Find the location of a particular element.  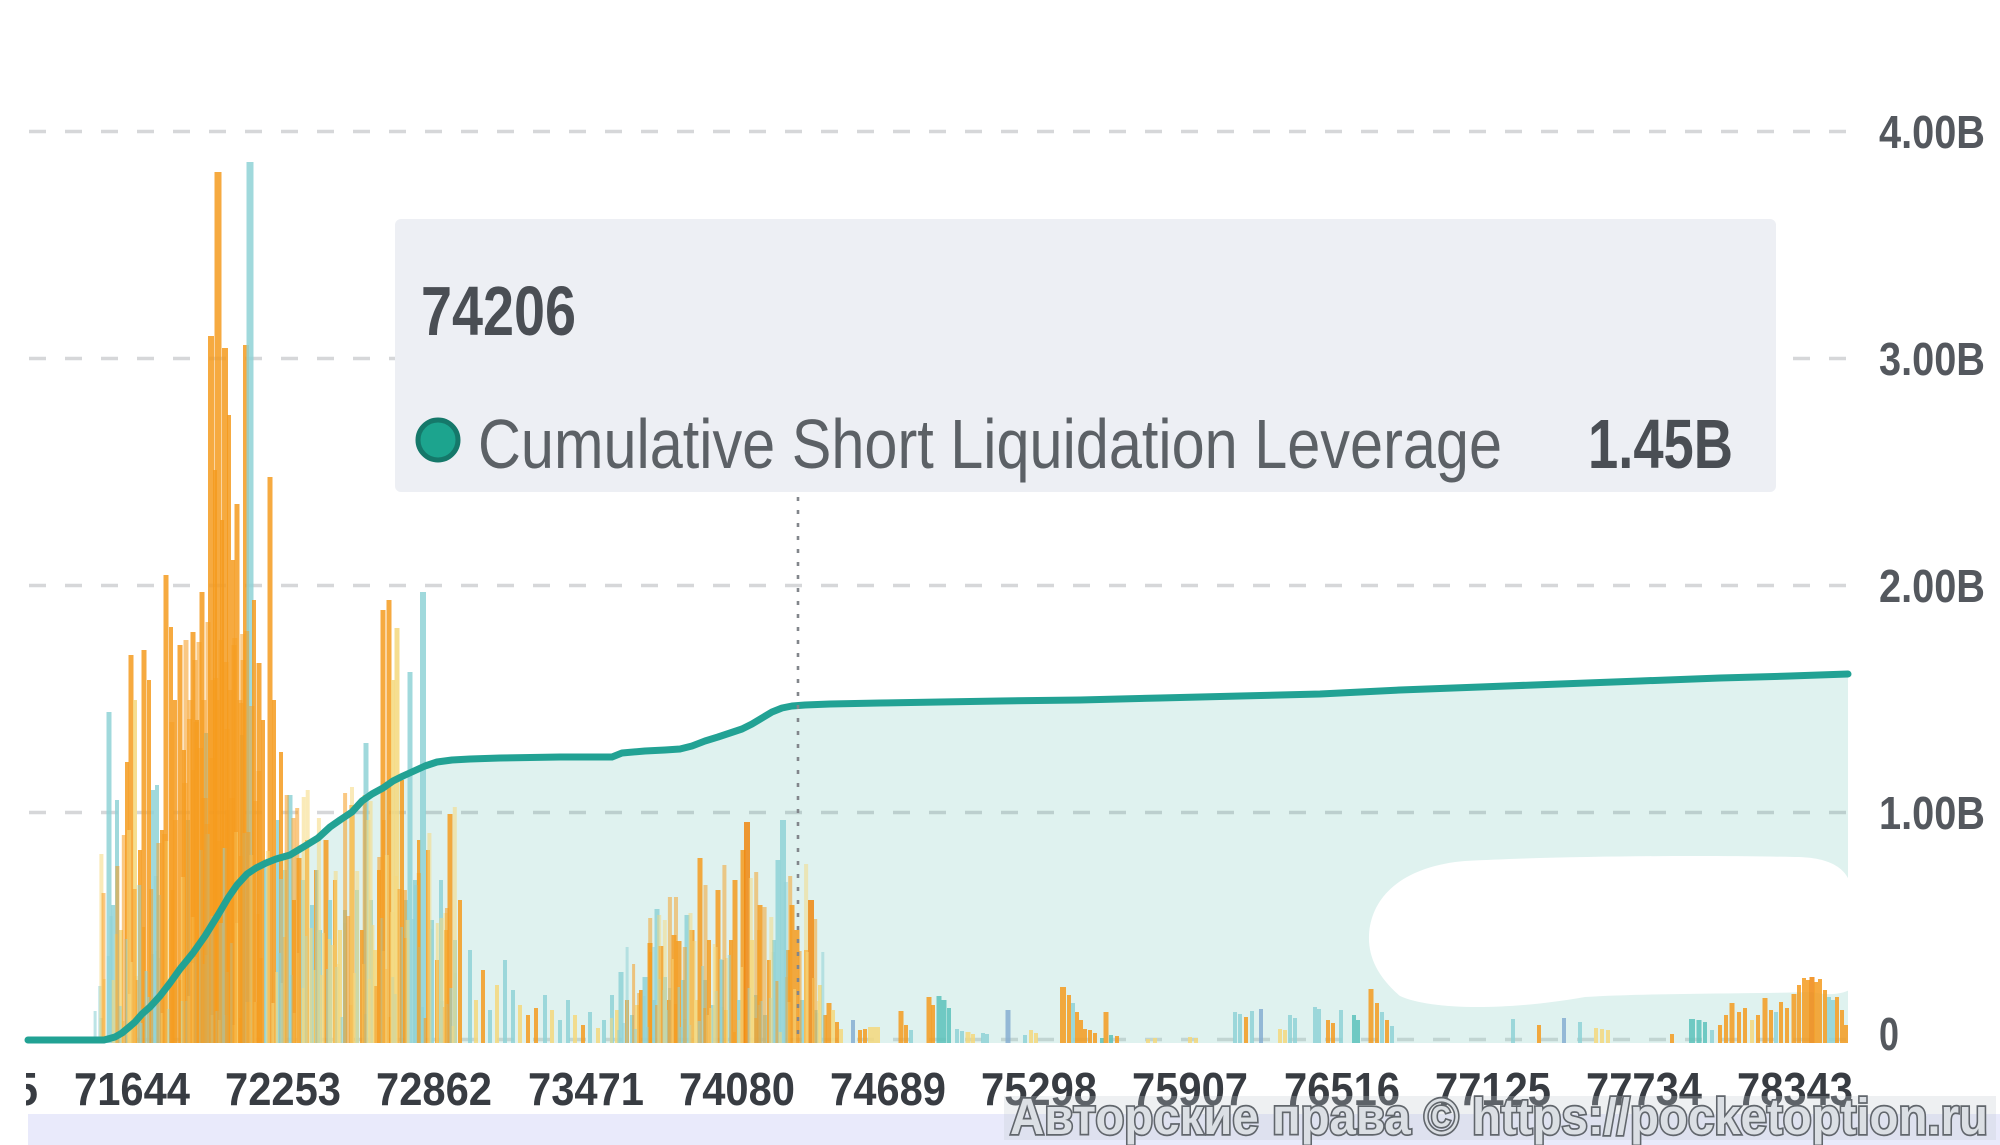

svg-text: 78343 is located at coordinates (1795, 1089).